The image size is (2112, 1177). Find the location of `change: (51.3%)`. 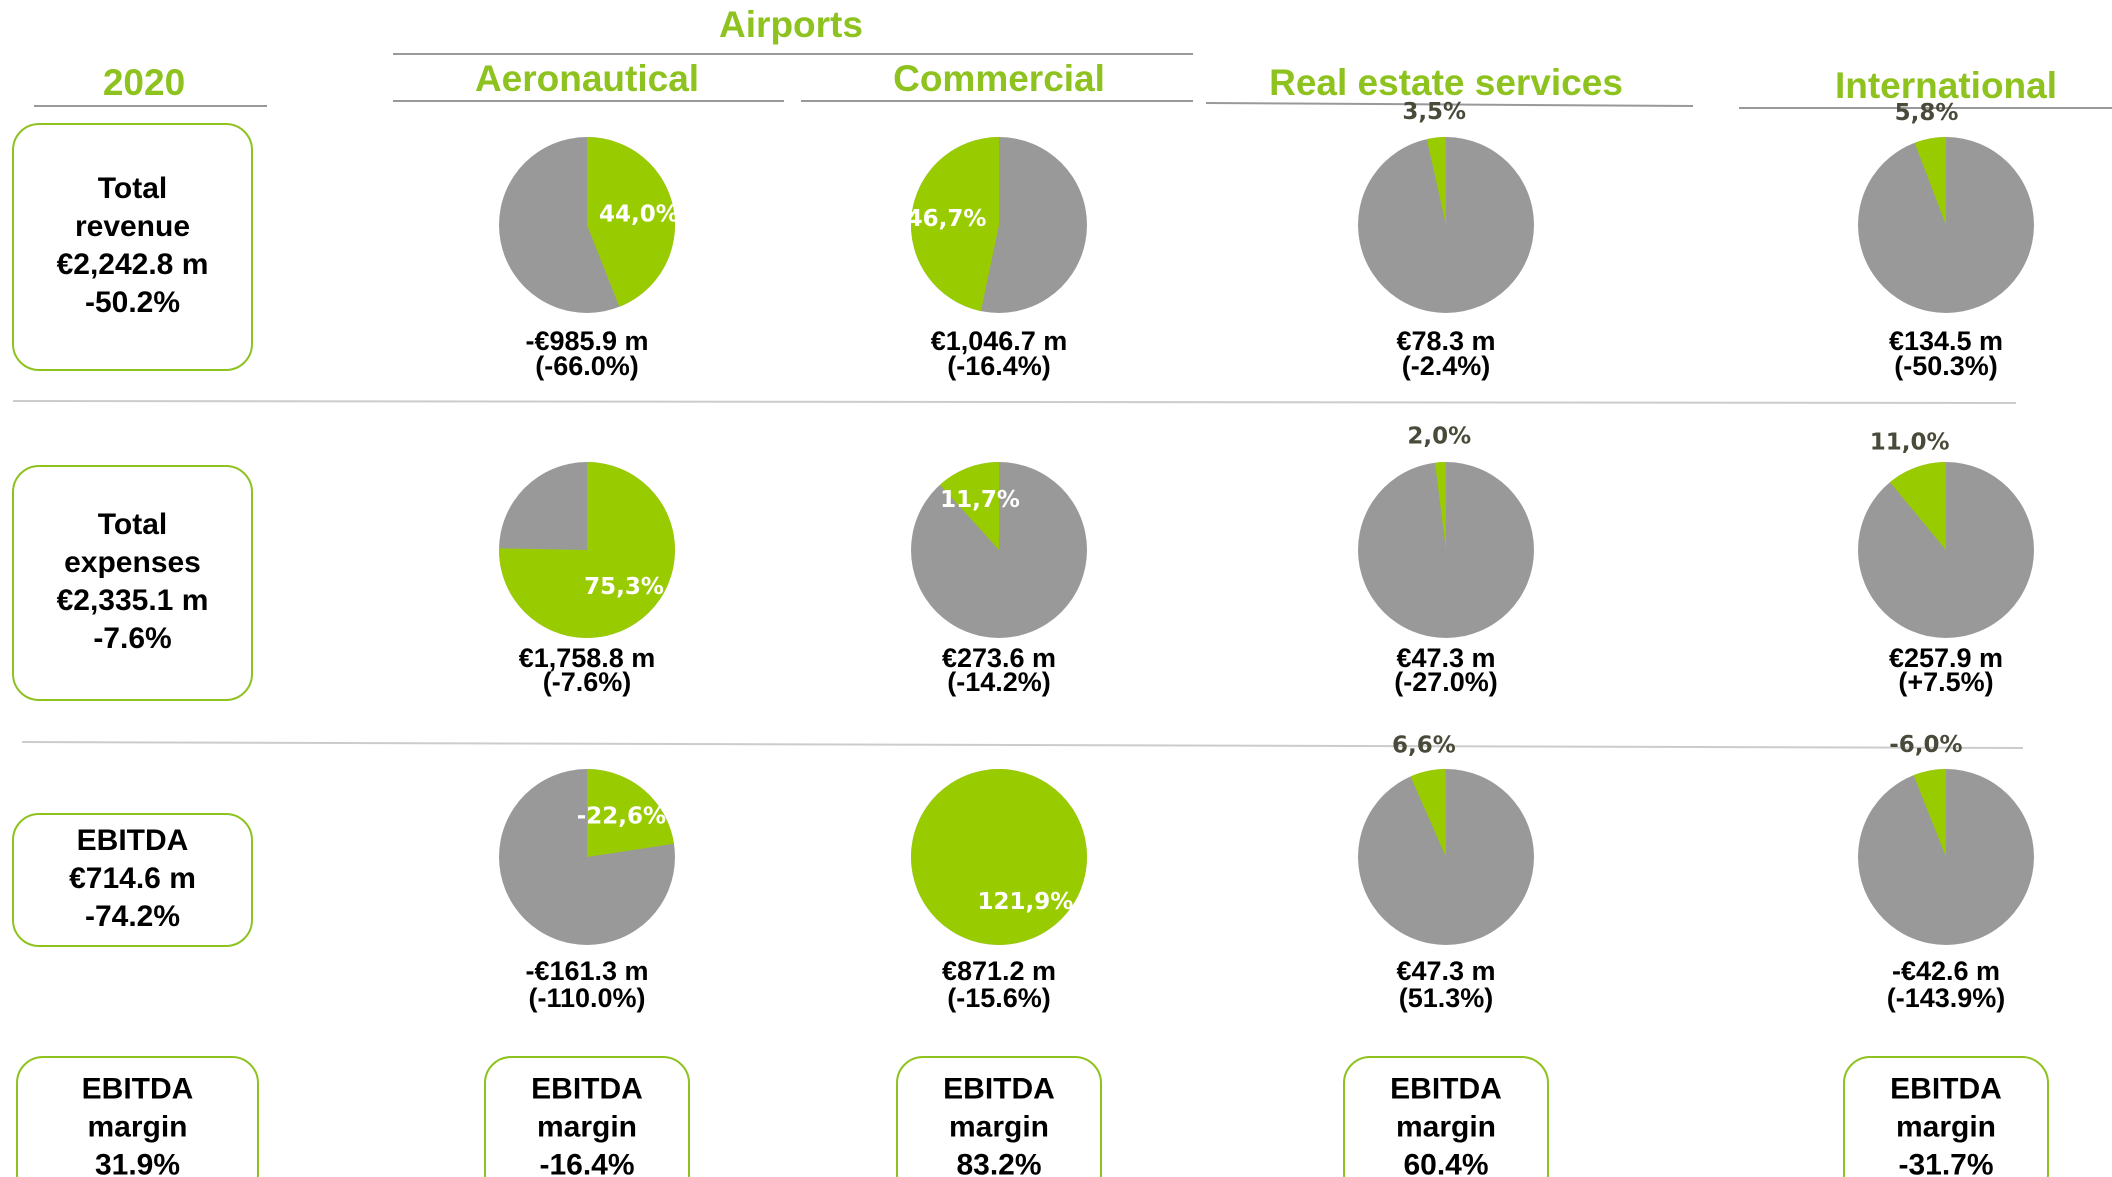

change: (51.3%) is located at coordinates (1446, 998).